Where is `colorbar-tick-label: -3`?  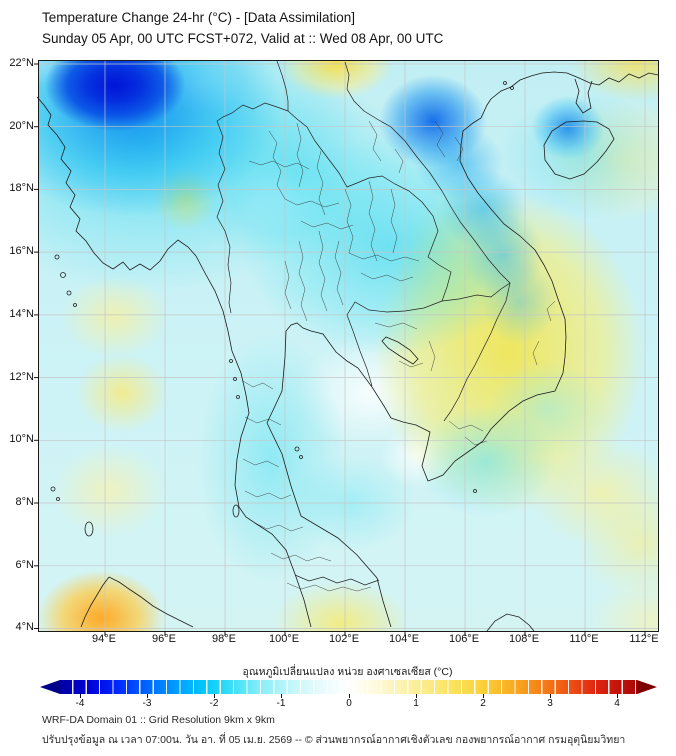 colorbar-tick-label: -3 is located at coordinates (147, 703).